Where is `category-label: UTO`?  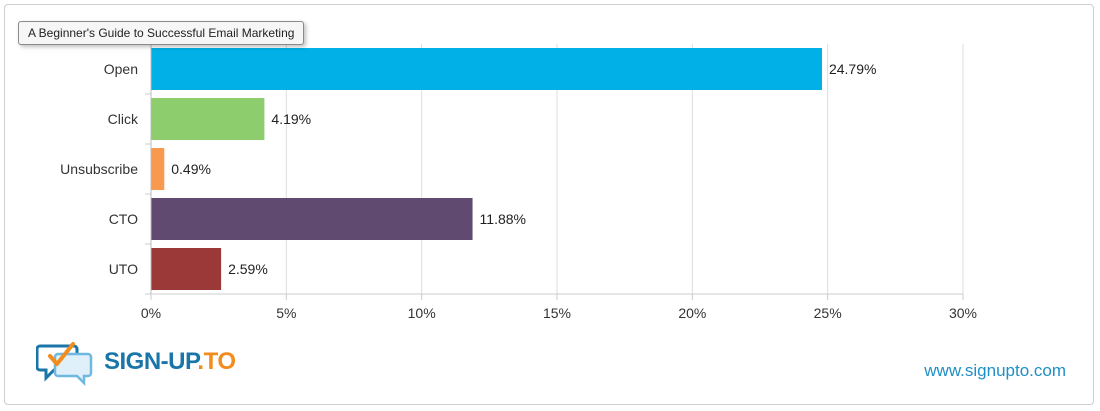
category-label: UTO is located at coordinates (123, 269).